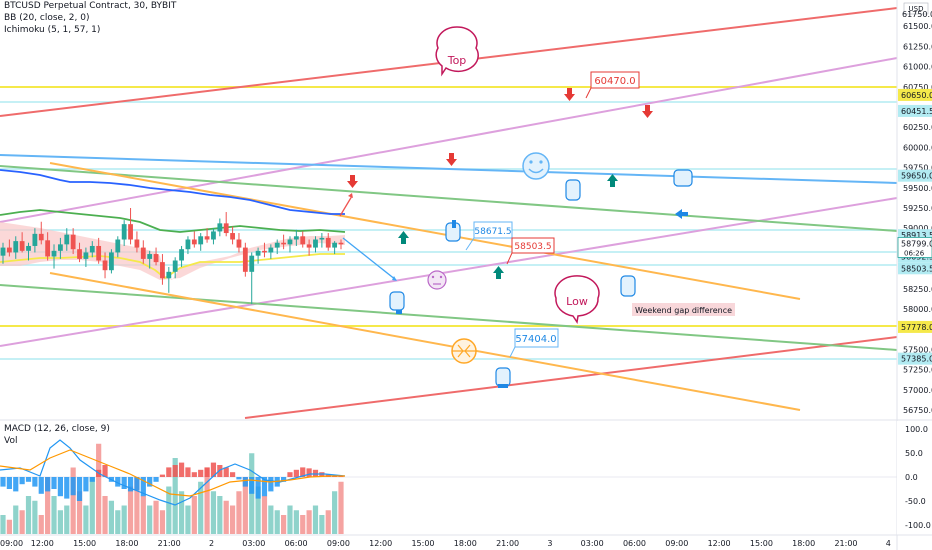 The width and height of the screenshot is (932, 550). What do you see at coordinates (535, 339) in the screenshot?
I see `callout-57404-text: 57404.0` at bounding box center [535, 339].